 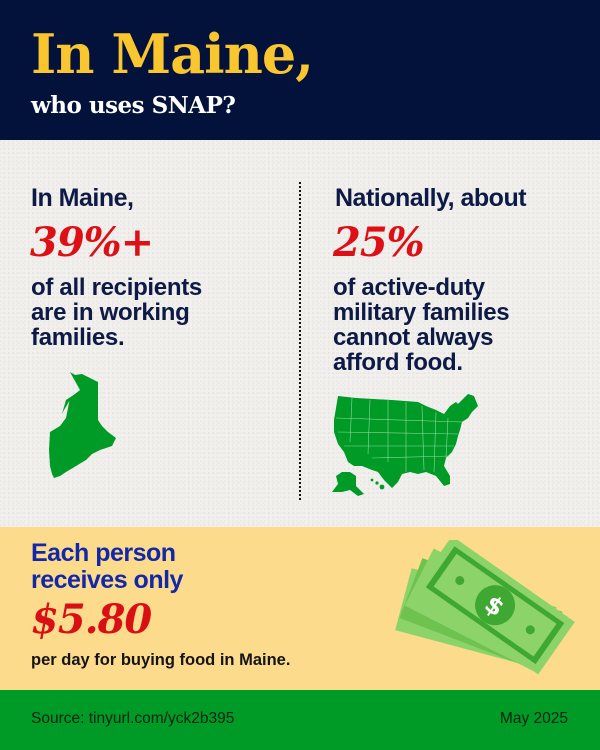 I want to click on left-stat: 39%+, so click(x=92, y=242).